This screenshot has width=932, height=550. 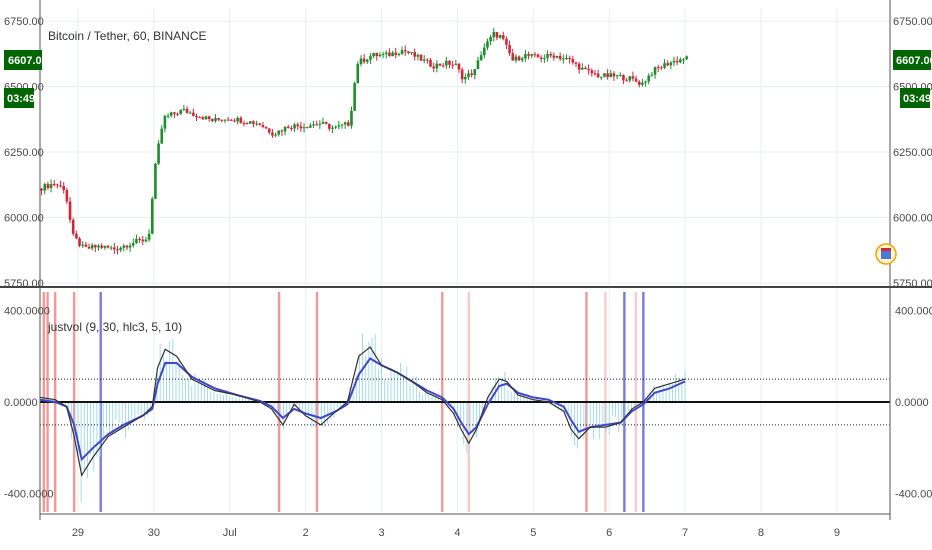 What do you see at coordinates (913, 495) in the screenshot?
I see `indicator-y-tick-right: -400.0000` at bounding box center [913, 495].